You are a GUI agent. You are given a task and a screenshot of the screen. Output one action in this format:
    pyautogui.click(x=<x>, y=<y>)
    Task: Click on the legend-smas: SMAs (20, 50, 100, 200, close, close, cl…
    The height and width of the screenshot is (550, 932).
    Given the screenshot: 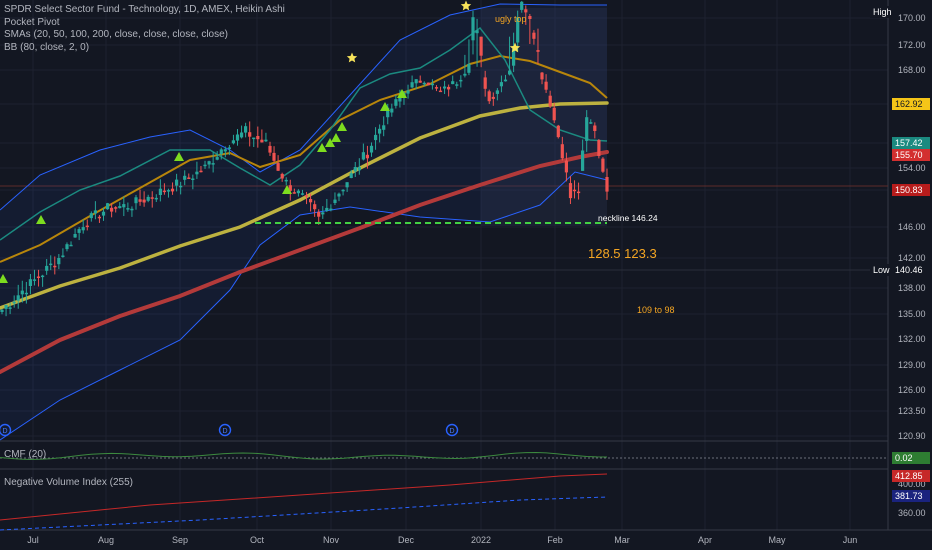 What is the action you would take?
    pyautogui.click(x=116, y=34)
    